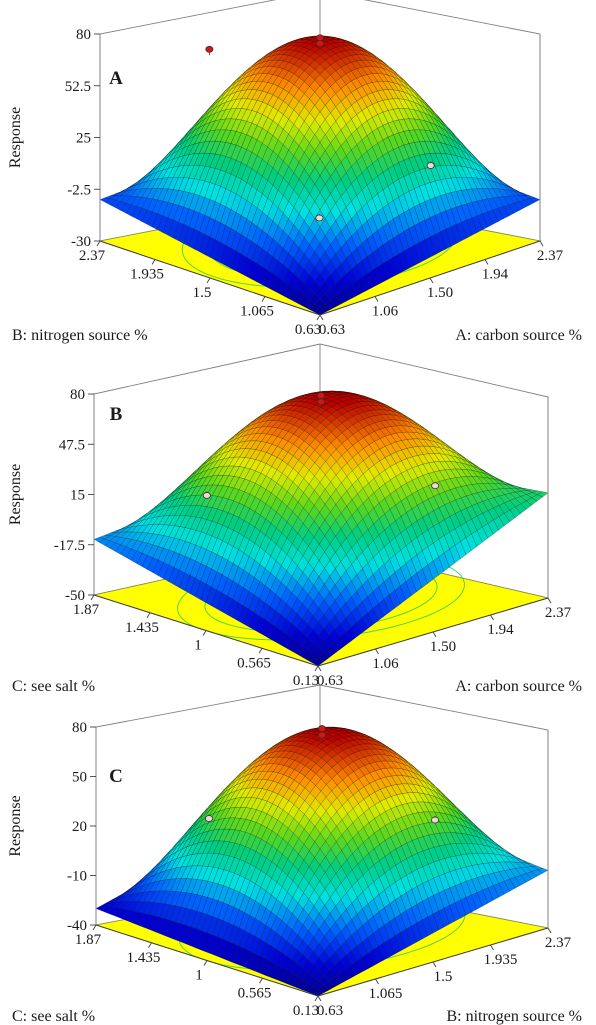 Image resolution: width=596 pixels, height=1025 pixels. What do you see at coordinates (80, 335) in the screenshot?
I see `y-axis-label: B: nitrogen source %` at bounding box center [80, 335].